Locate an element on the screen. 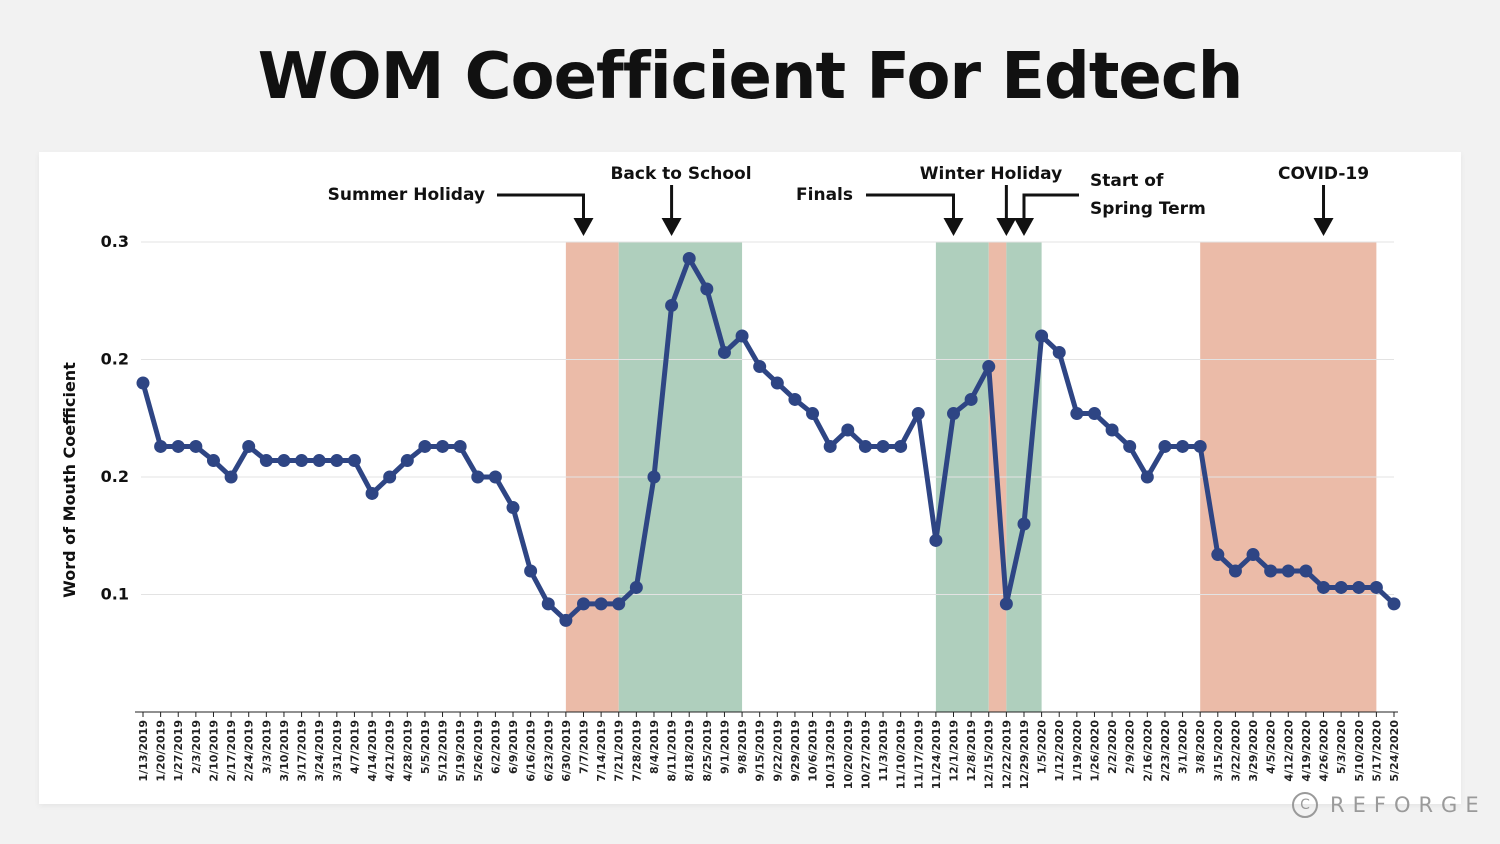 Image resolution: width=1500 pixels, height=844 pixels. arrowhead-winter-holiday is located at coordinates (1006, 227).